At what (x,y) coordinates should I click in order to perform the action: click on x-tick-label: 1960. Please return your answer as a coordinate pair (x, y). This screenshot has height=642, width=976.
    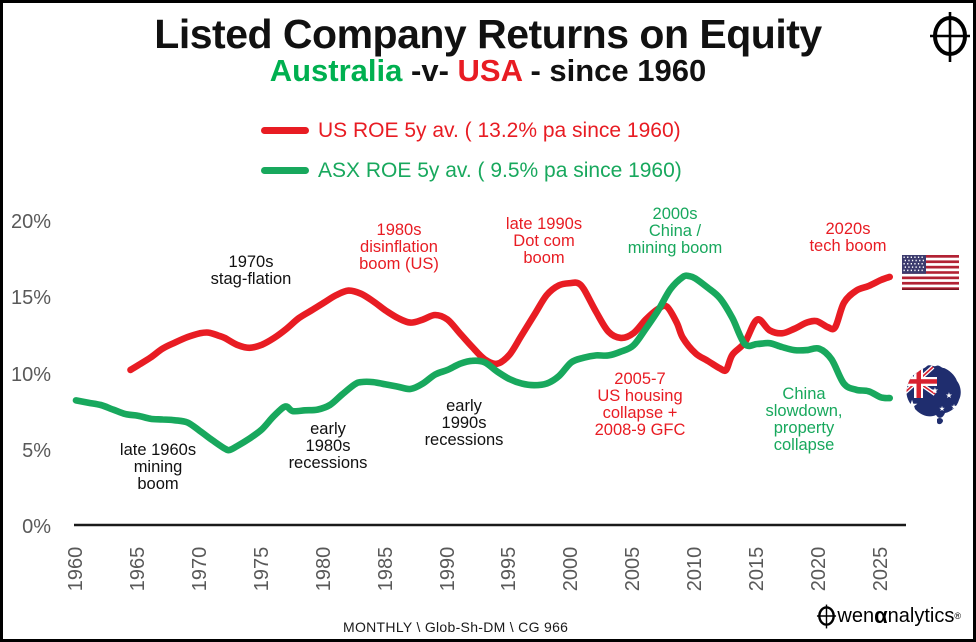
    Looking at the image, I should click on (75, 569).